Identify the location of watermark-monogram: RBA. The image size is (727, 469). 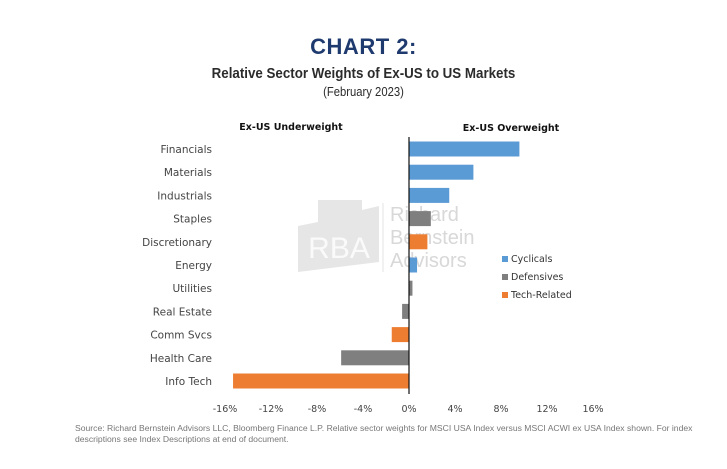
(339, 248).